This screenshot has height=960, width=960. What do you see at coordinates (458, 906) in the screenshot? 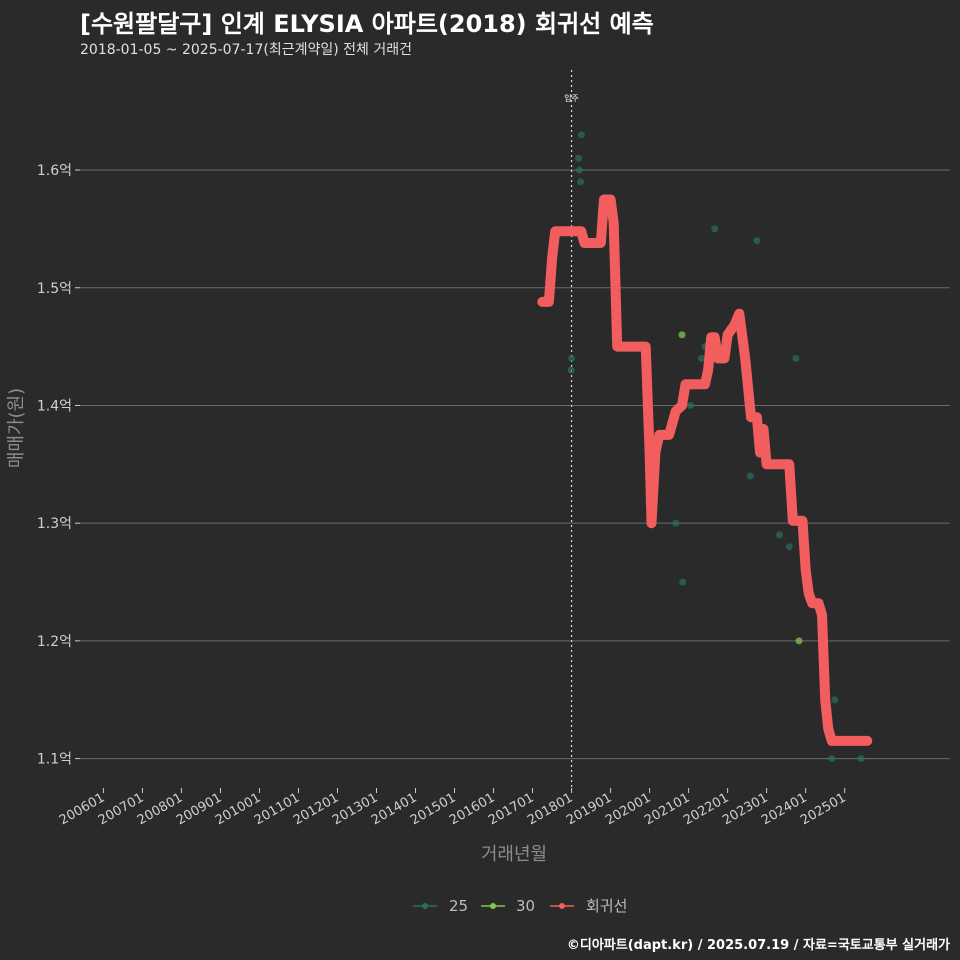
I see `legend-label-25: 25` at bounding box center [458, 906].